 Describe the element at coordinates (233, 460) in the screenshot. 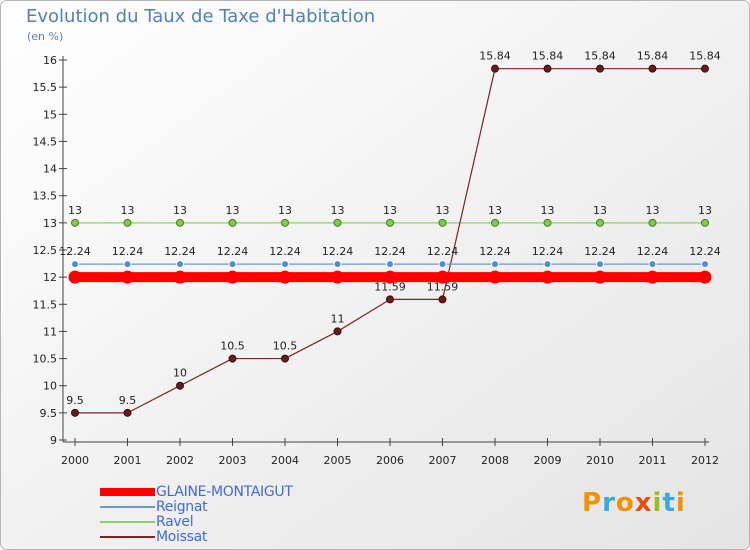

I see `x-tick-label: 2003` at that location.